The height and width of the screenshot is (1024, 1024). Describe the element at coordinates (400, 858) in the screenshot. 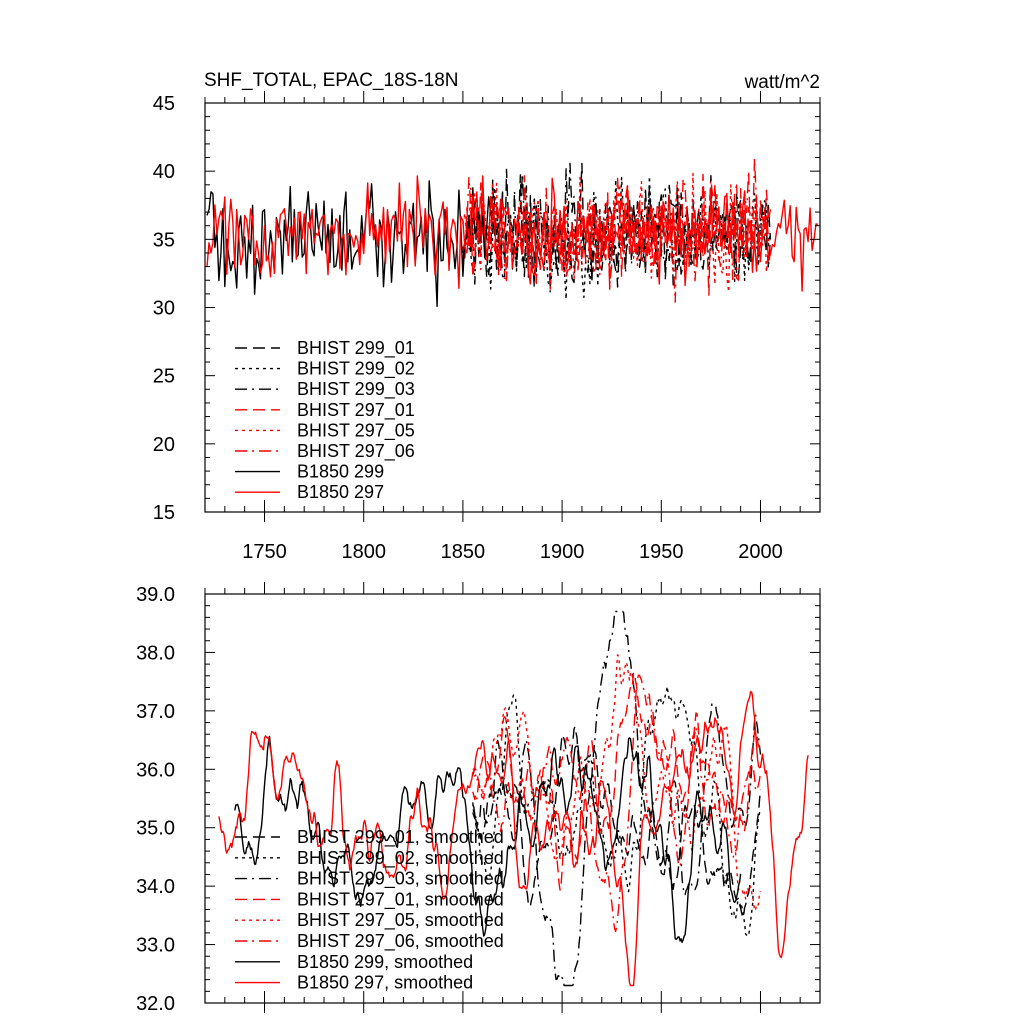

I see `bottom-legend-label-1: BHIST 299_02, smoothed` at that location.